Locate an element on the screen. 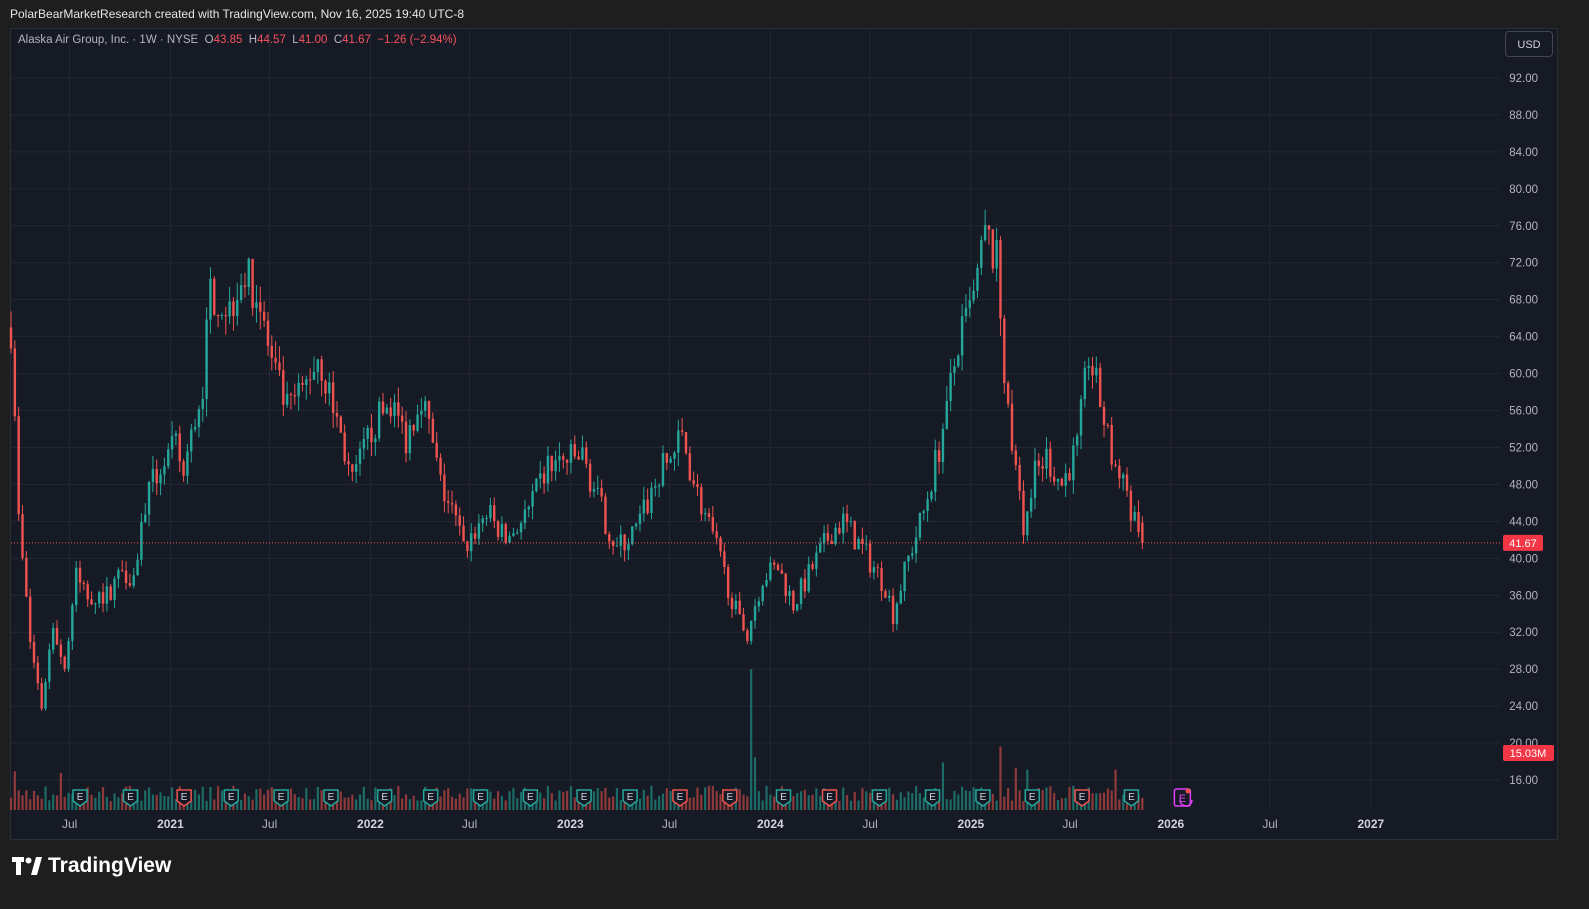  x-tick-label: Jul is located at coordinates (469, 824).